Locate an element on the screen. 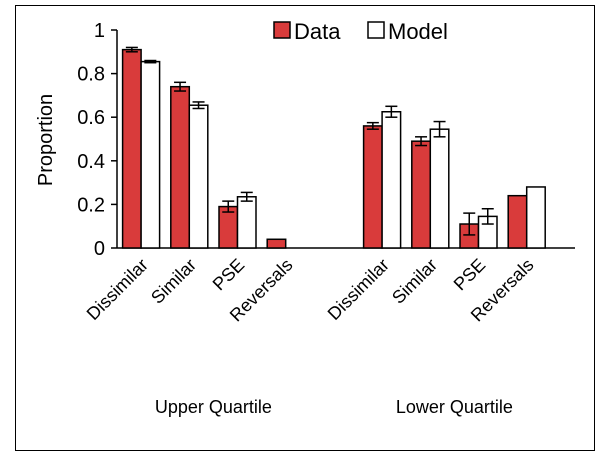 This screenshot has width=600, height=456. legend-background is located at coordinates (364, 31).